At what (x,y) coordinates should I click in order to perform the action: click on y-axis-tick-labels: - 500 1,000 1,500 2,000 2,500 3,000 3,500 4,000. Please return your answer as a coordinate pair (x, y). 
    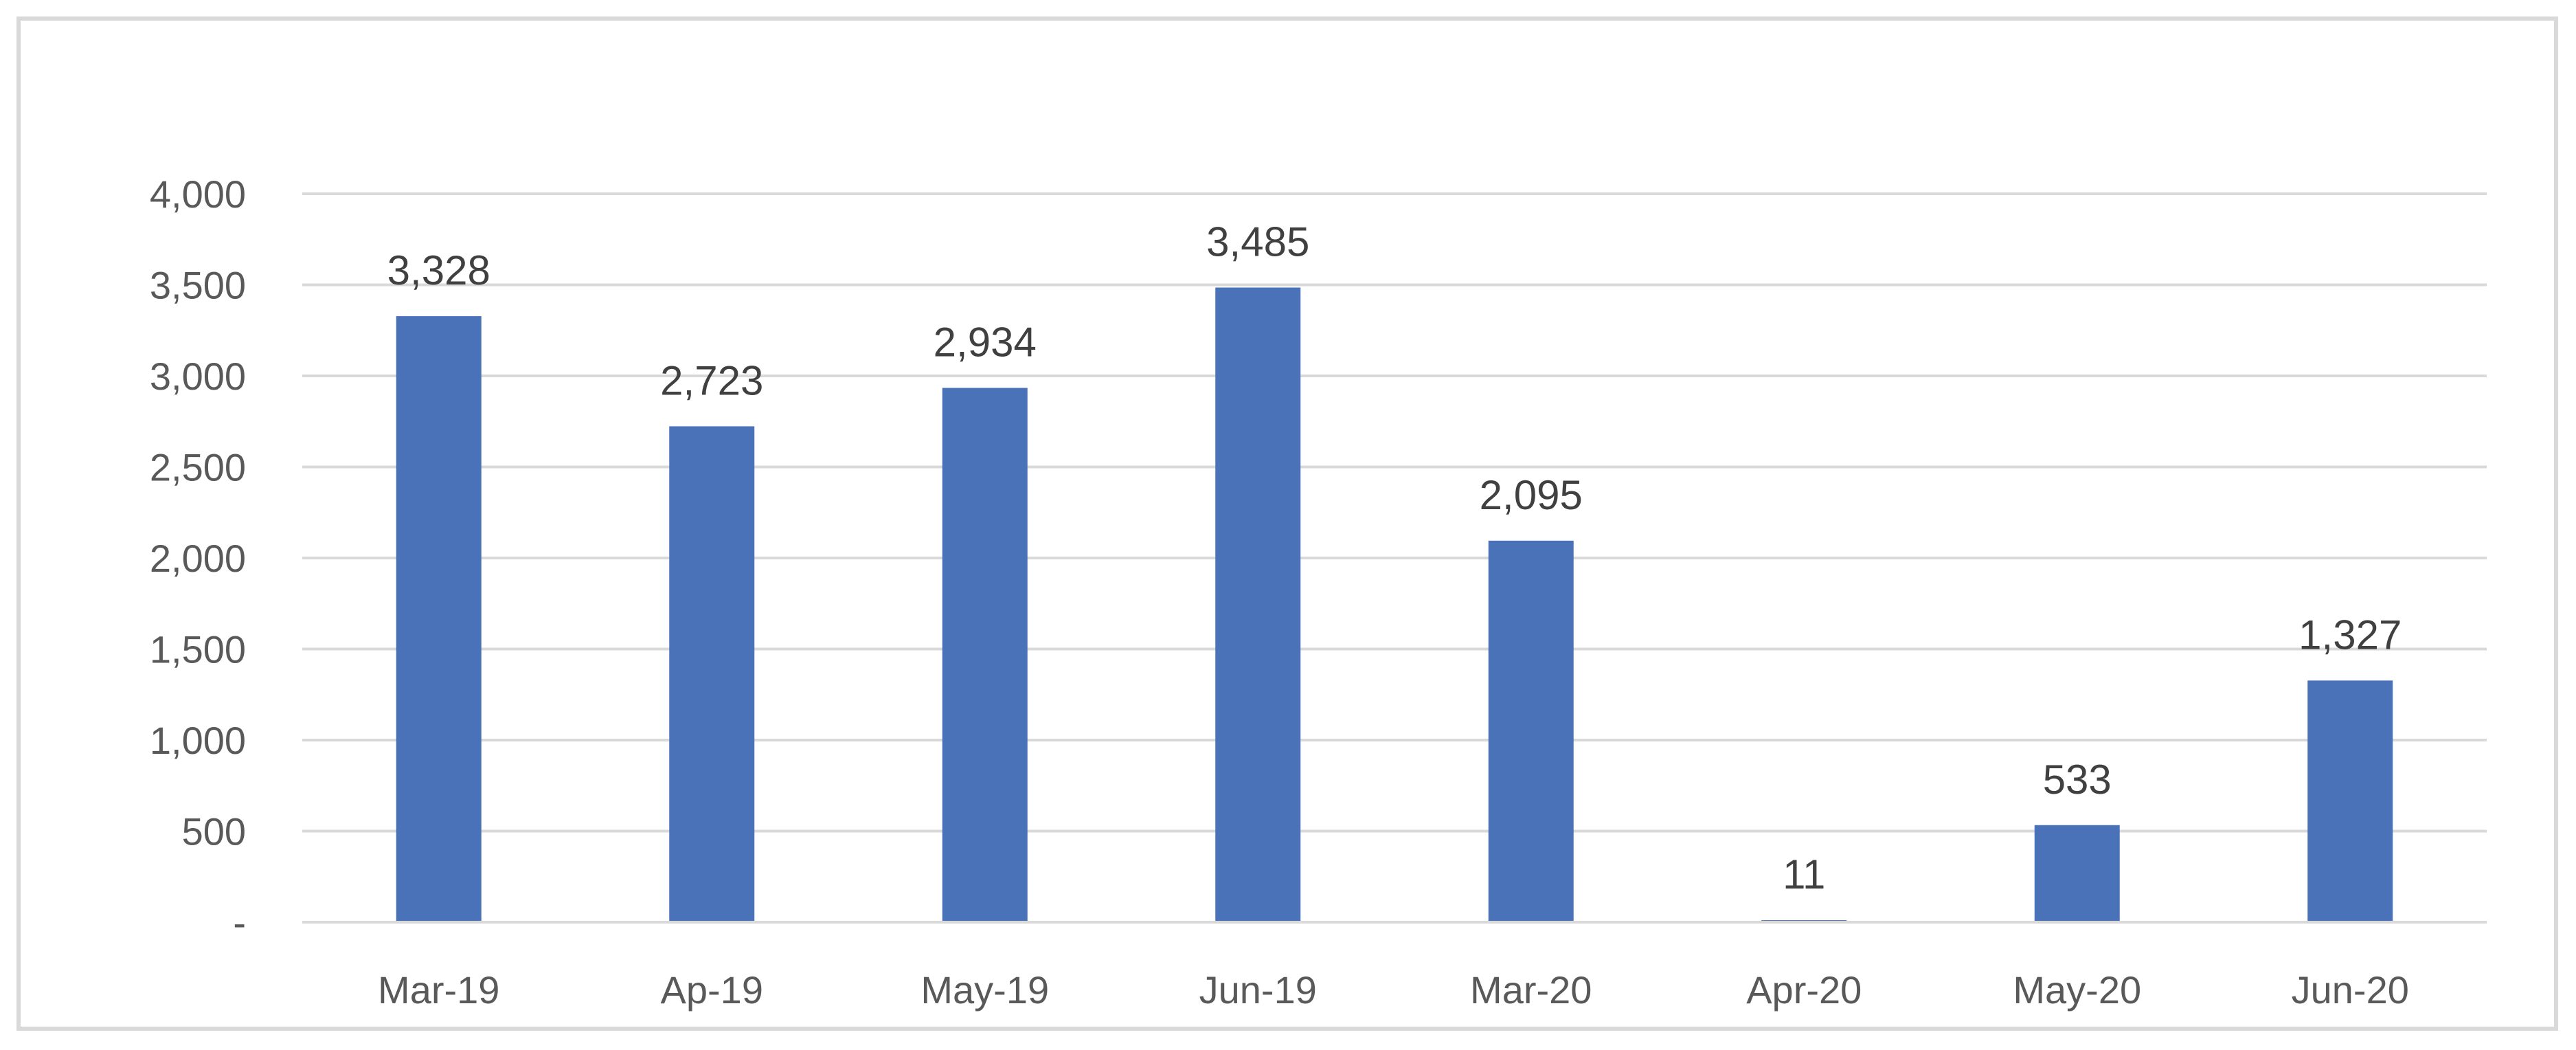
    Looking at the image, I should click on (198, 558).